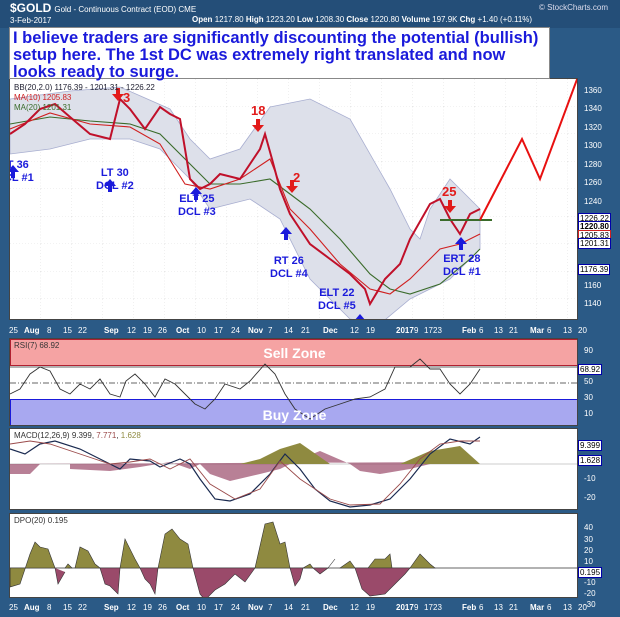 The image size is (620, 617). I want to click on annotation-lt30-dcl2: LT 30 DCL #2, so click(115, 179).